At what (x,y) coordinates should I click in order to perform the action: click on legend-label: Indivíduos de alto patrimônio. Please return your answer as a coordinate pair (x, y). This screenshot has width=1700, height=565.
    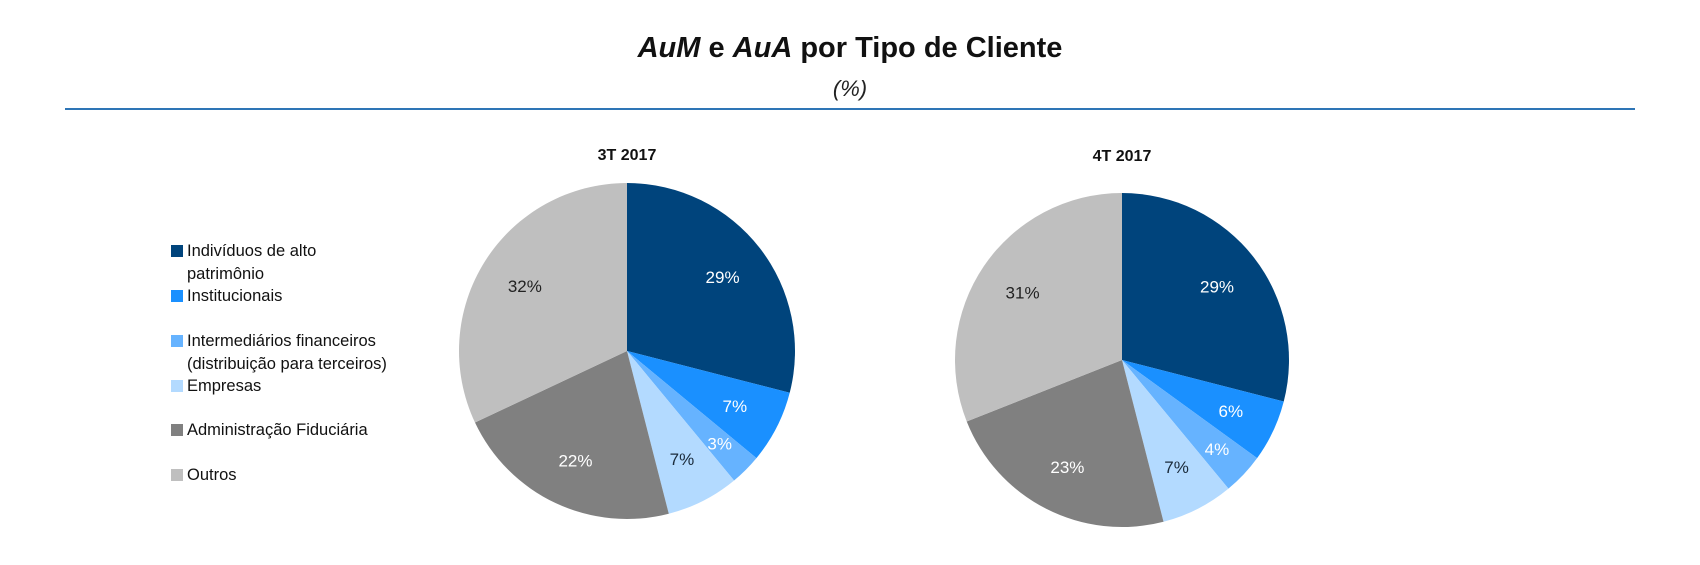
    Looking at the image, I should click on (252, 262).